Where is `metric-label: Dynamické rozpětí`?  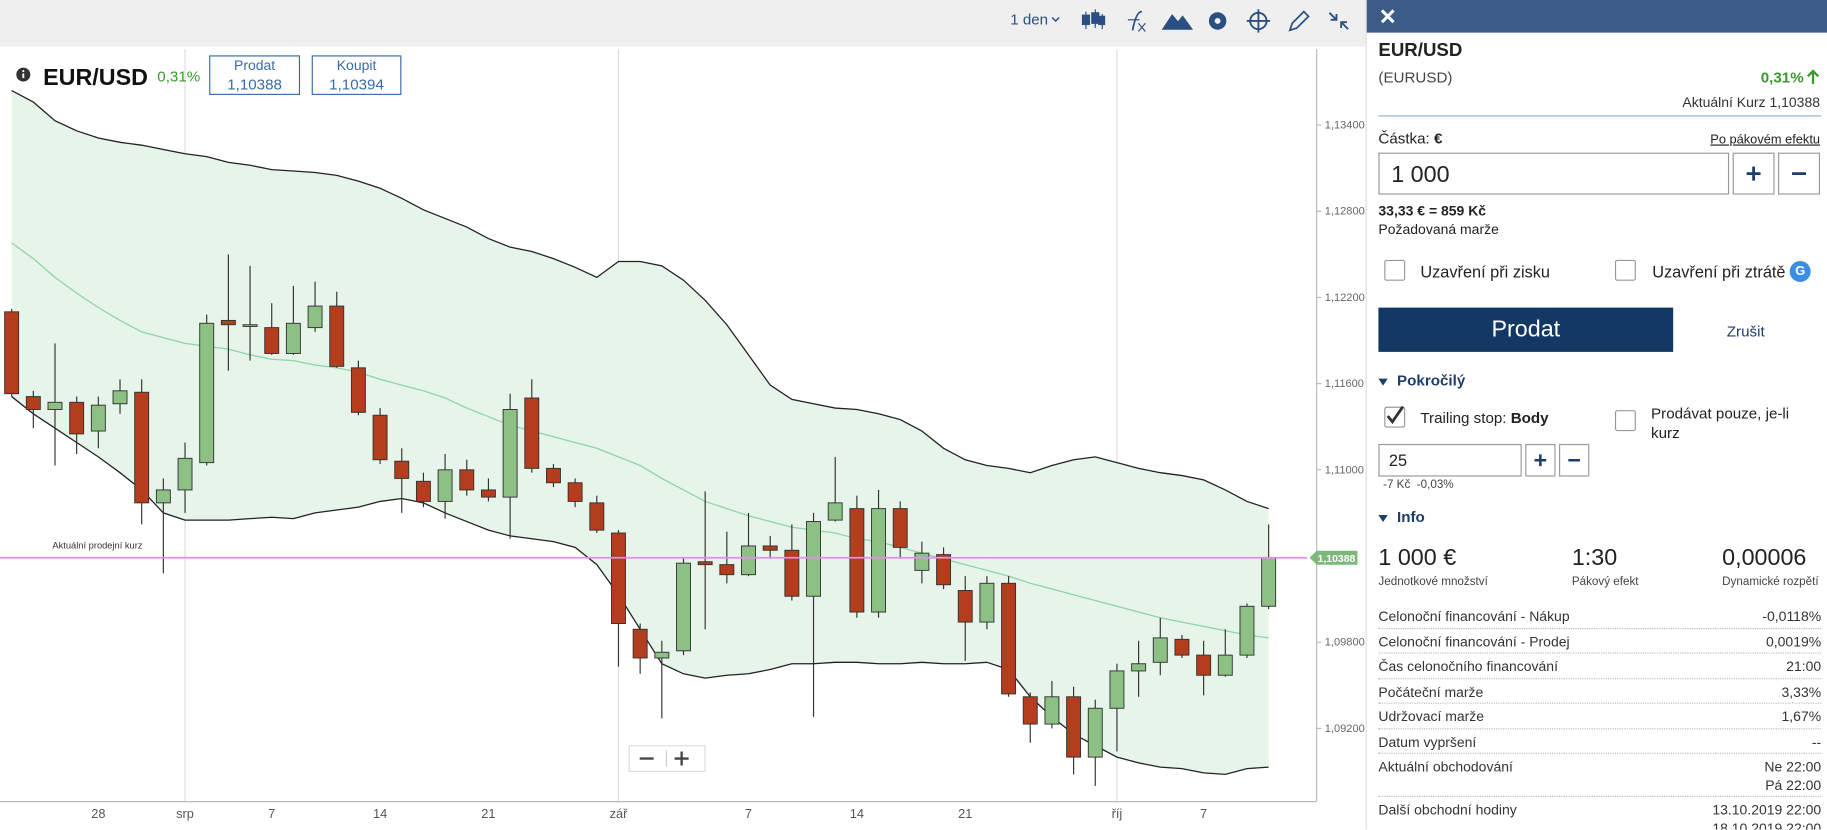 metric-label: Dynamické rozpětí is located at coordinates (1770, 582).